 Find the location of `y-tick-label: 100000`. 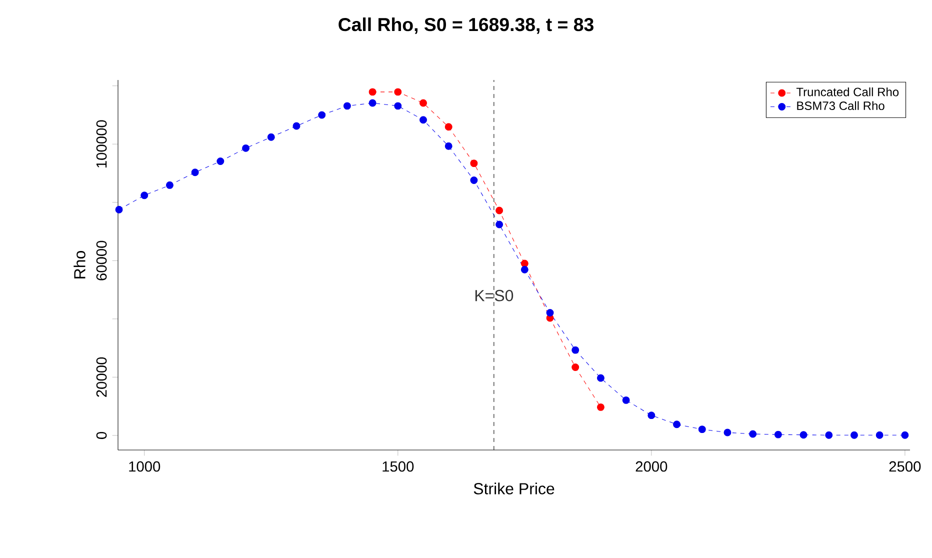

y-tick-label: 100000 is located at coordinates (101, 144).